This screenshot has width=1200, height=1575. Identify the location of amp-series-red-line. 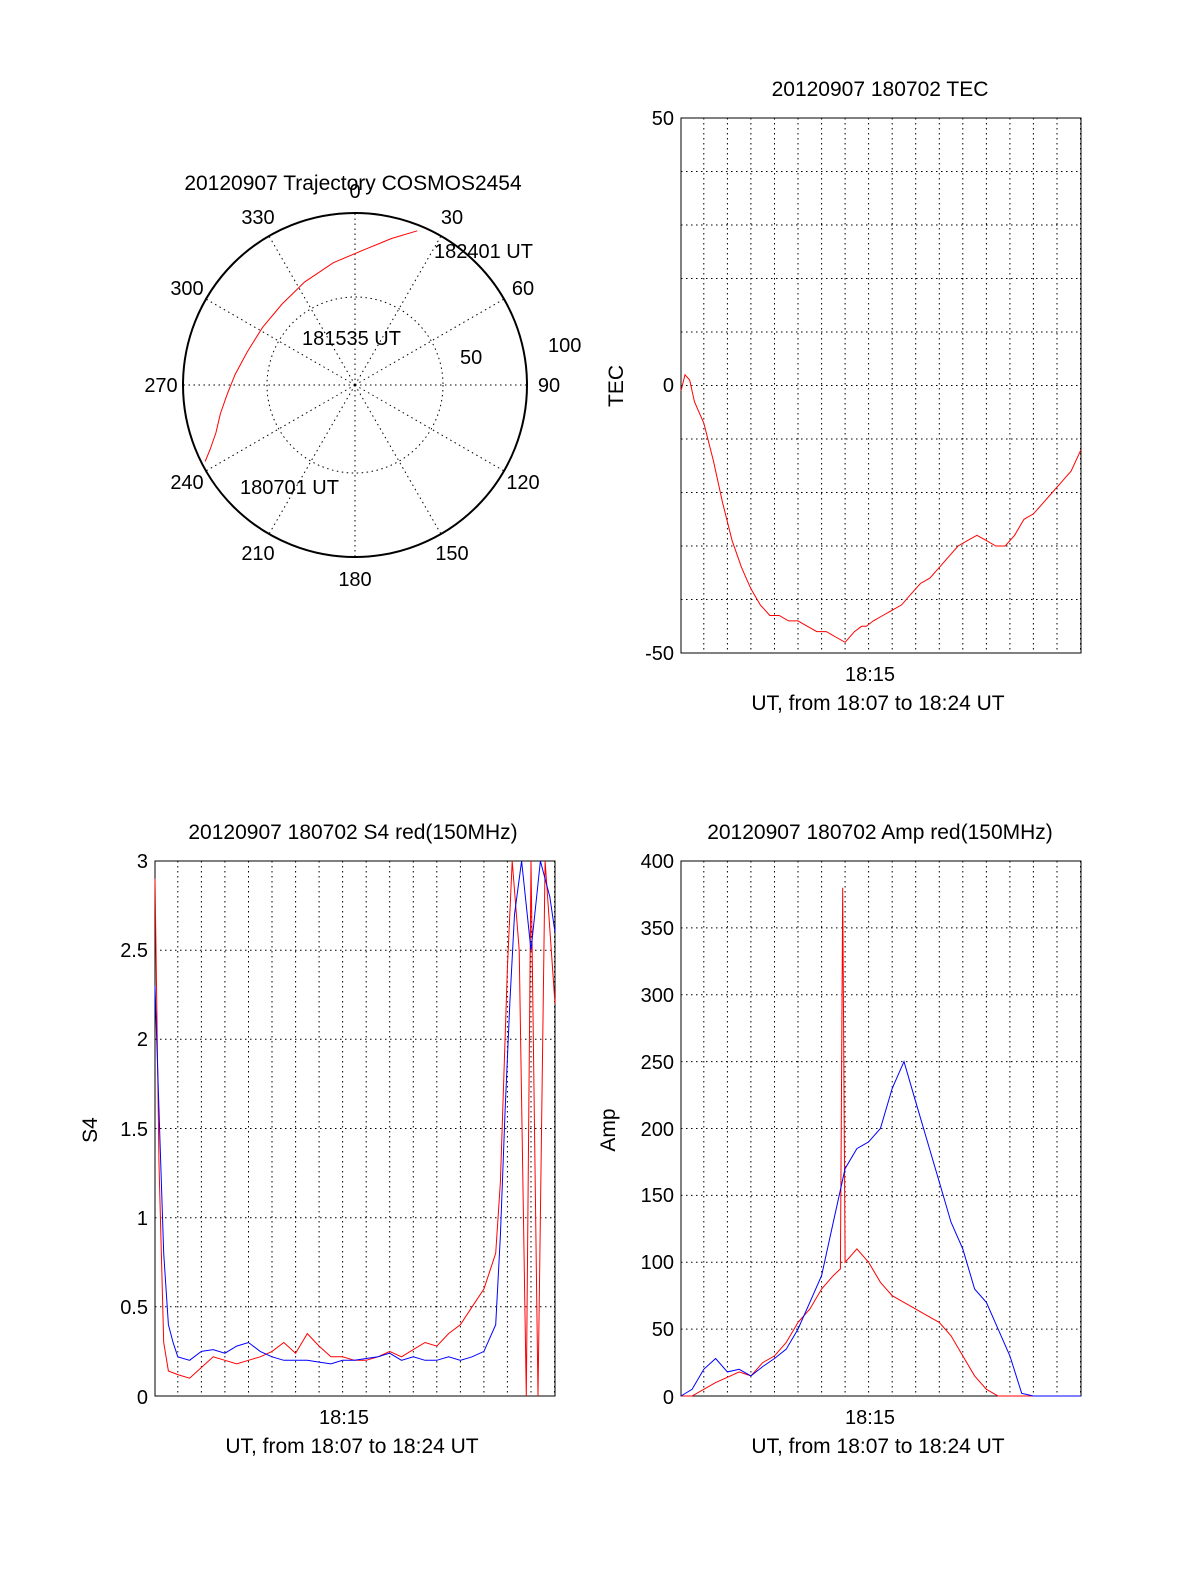
(881, 1142).